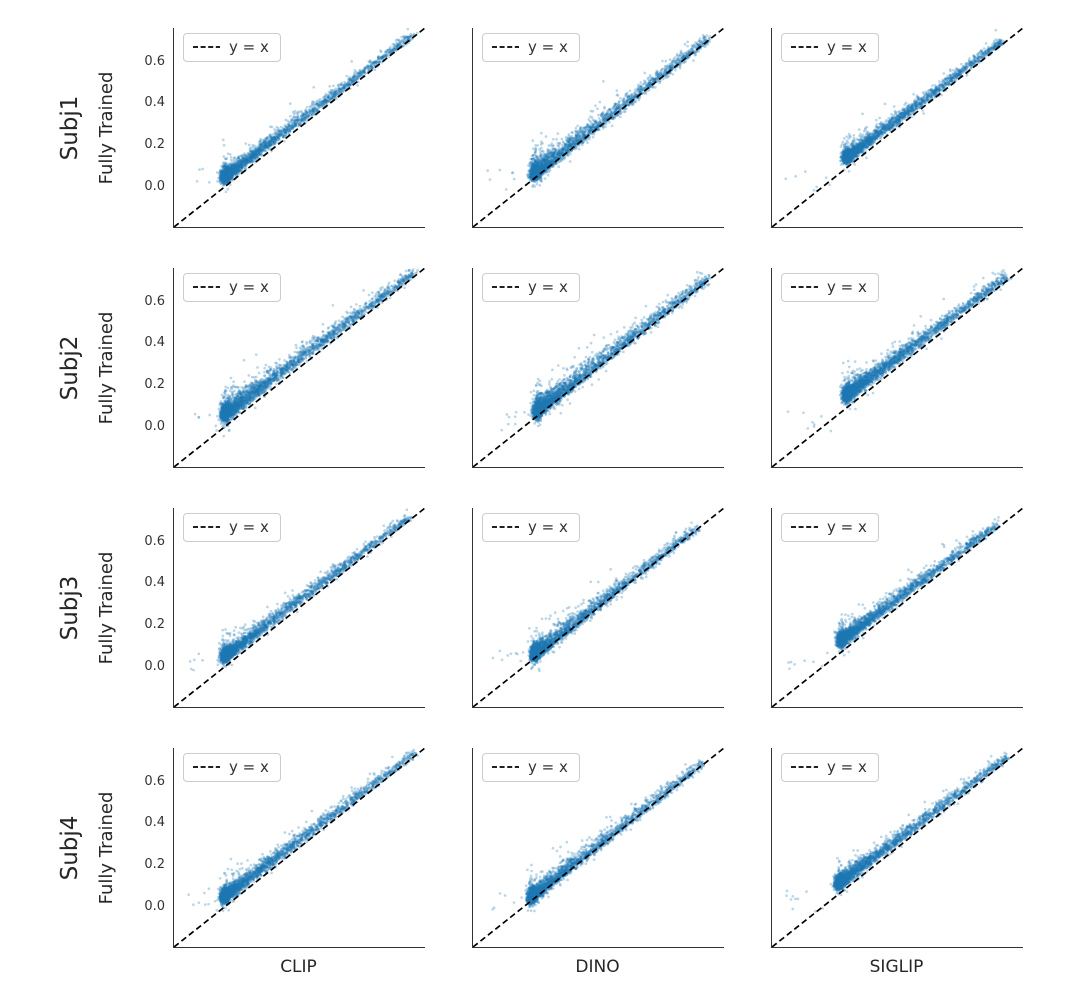 This screenshot has width=1080, height=986. What do you see at coordinates (70, 607) in the screenshot?
I see `row-label-subj3: Subj3` at bounding box center [70, 607].